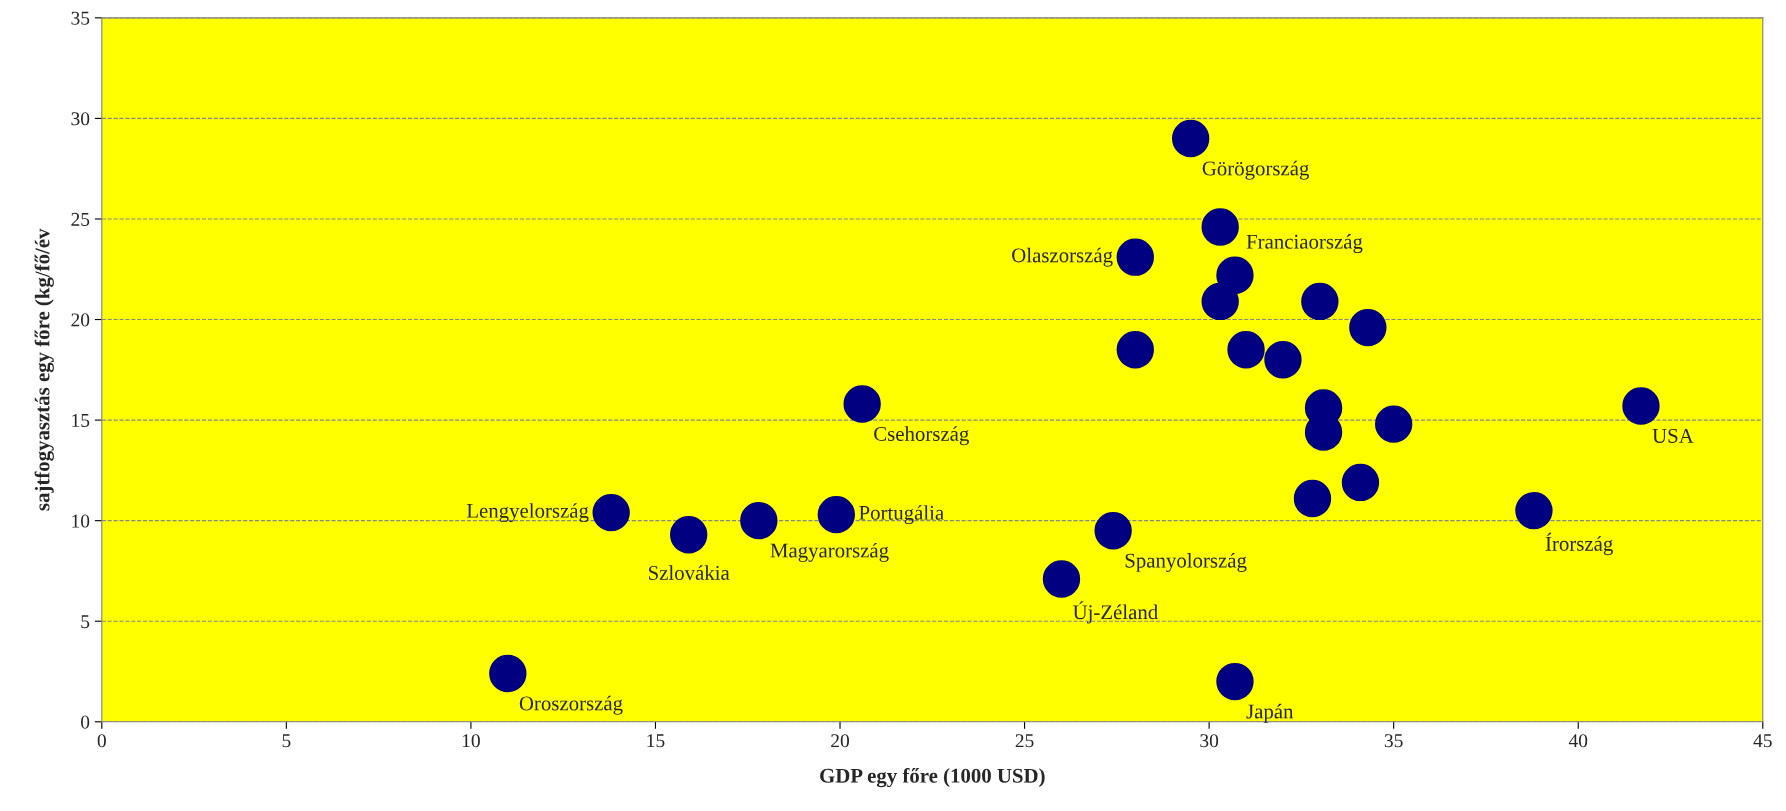 This screenshot has width=1786, height=811. Describe the element at coordinates (840, 741) in the screenshot. I see `x-tick-label: 20` at that location.